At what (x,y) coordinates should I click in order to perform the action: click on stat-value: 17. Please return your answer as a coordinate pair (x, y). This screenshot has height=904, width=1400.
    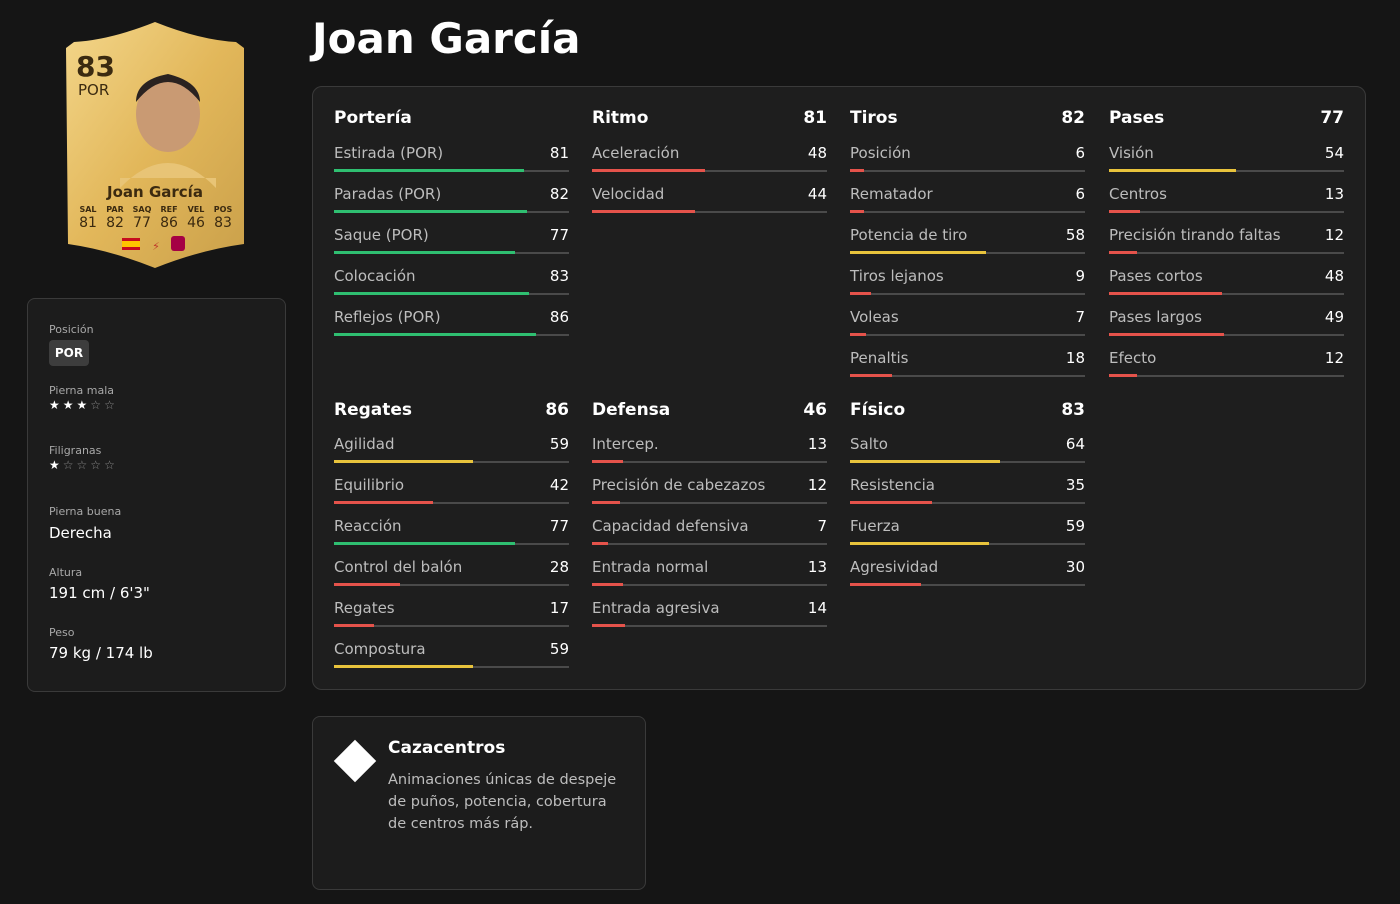
    Looking at the image, I should click on (559, 608).